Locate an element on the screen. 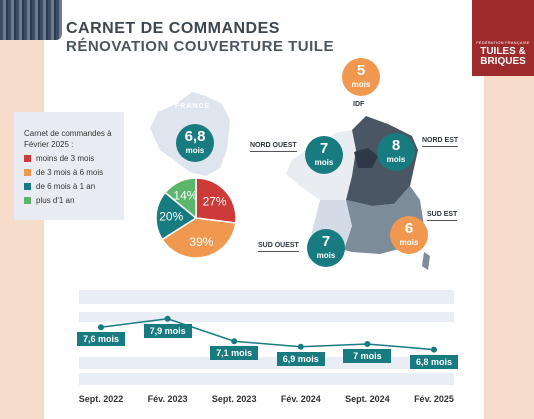 This screenshot has height=419, width=534. region-label-idf: IDF is located at coordinates (359, 104).